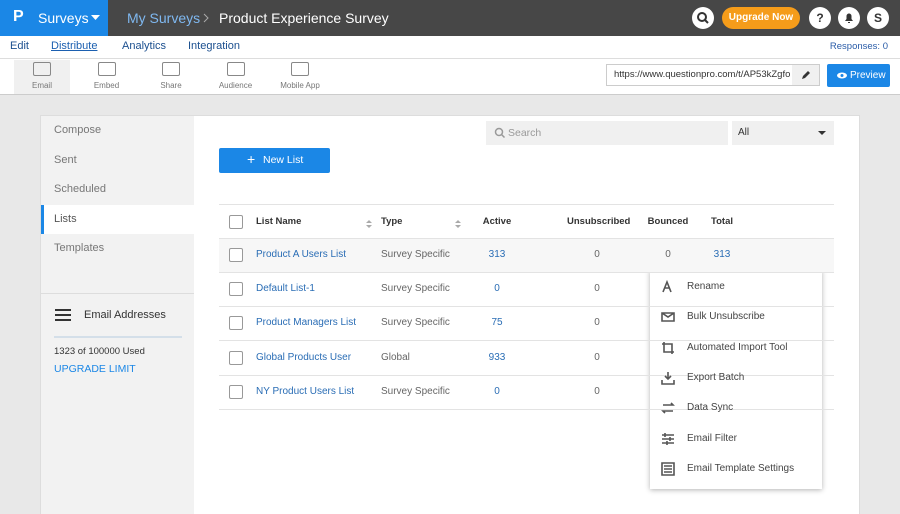  I want to click on toolbar-label: Share, so click(171, 85).